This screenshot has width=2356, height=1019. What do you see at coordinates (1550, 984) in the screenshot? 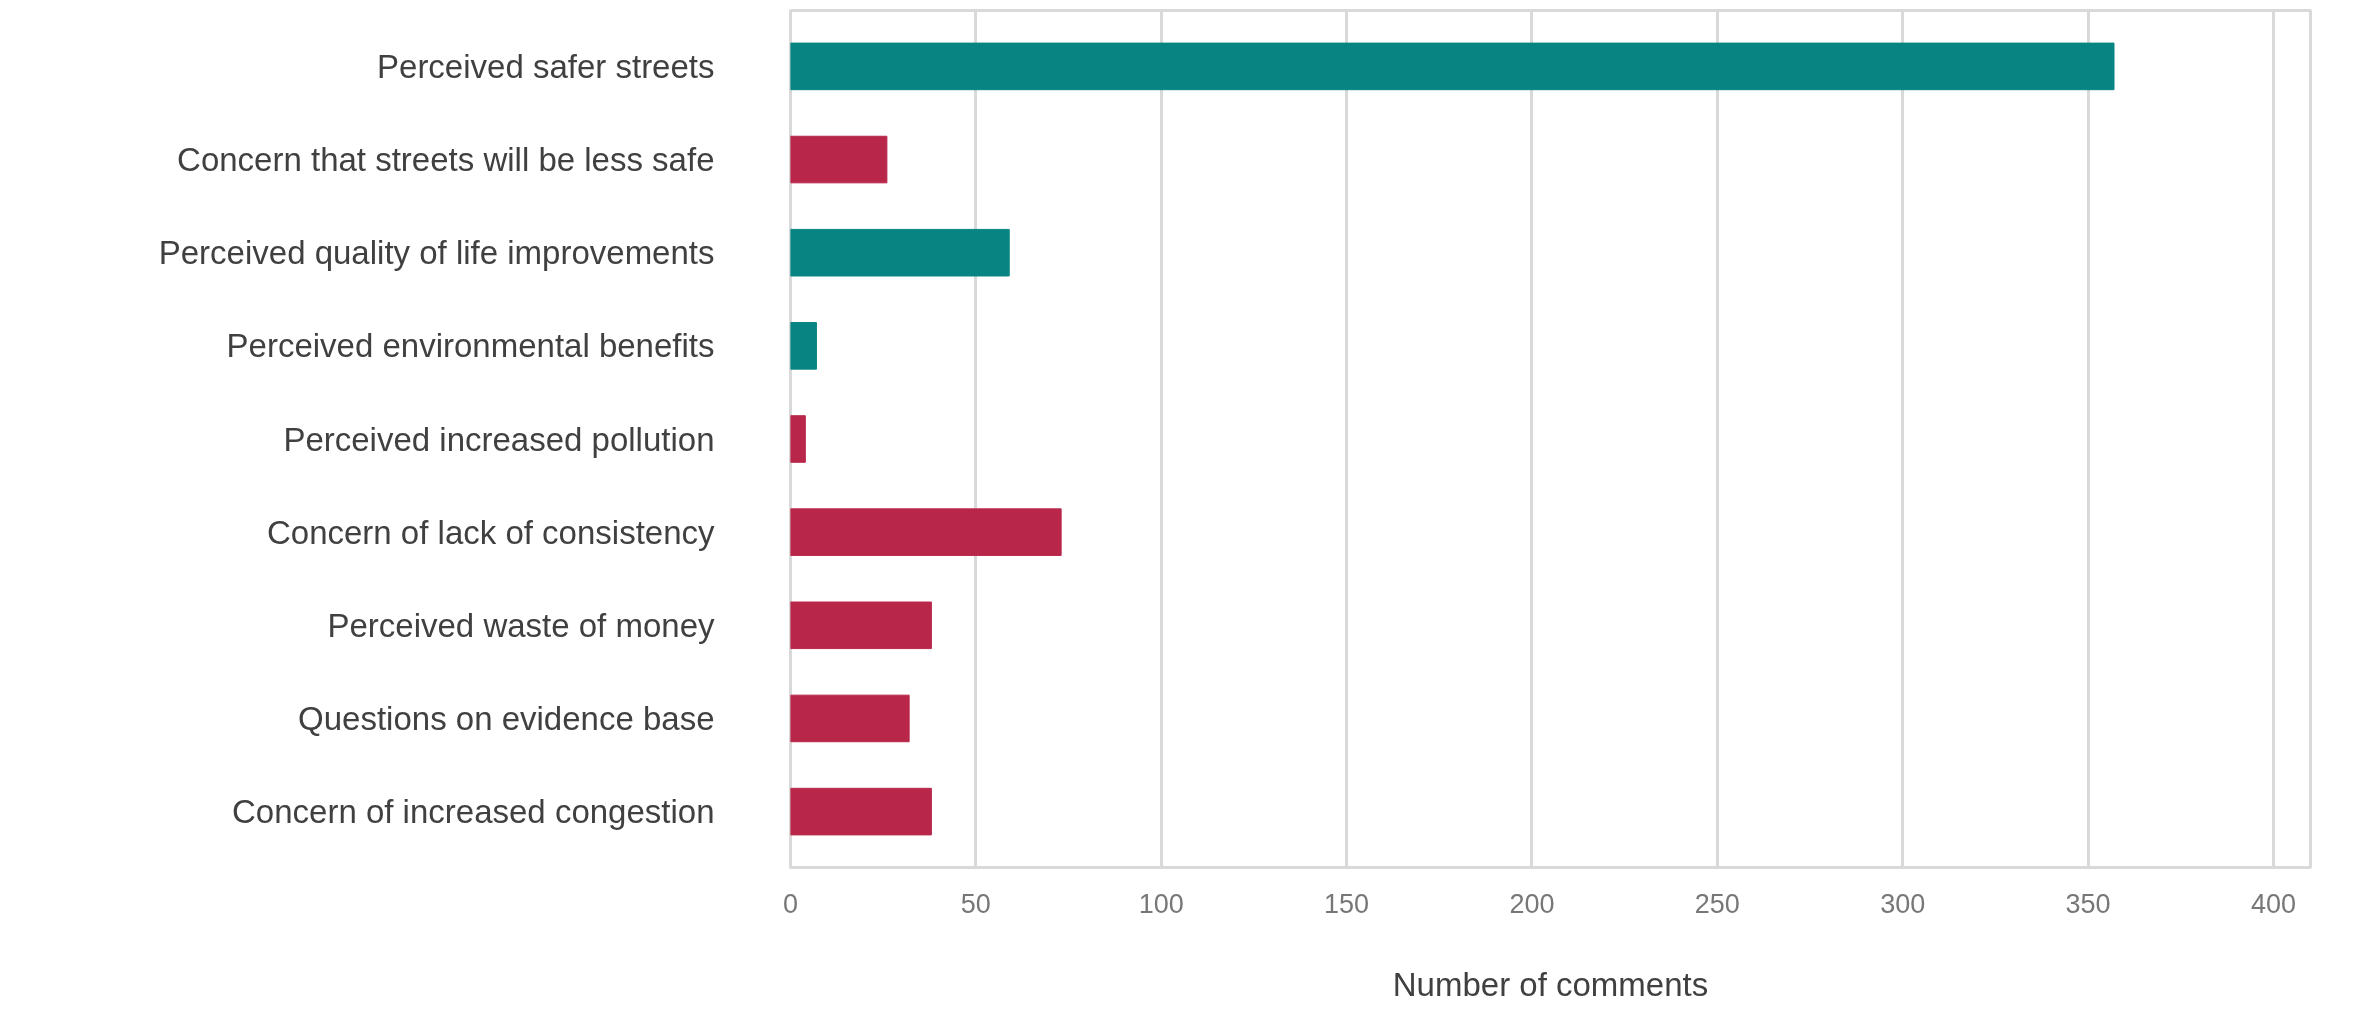
I see `x-axis-title: Number of comments` at bounding box center [1550, 984].